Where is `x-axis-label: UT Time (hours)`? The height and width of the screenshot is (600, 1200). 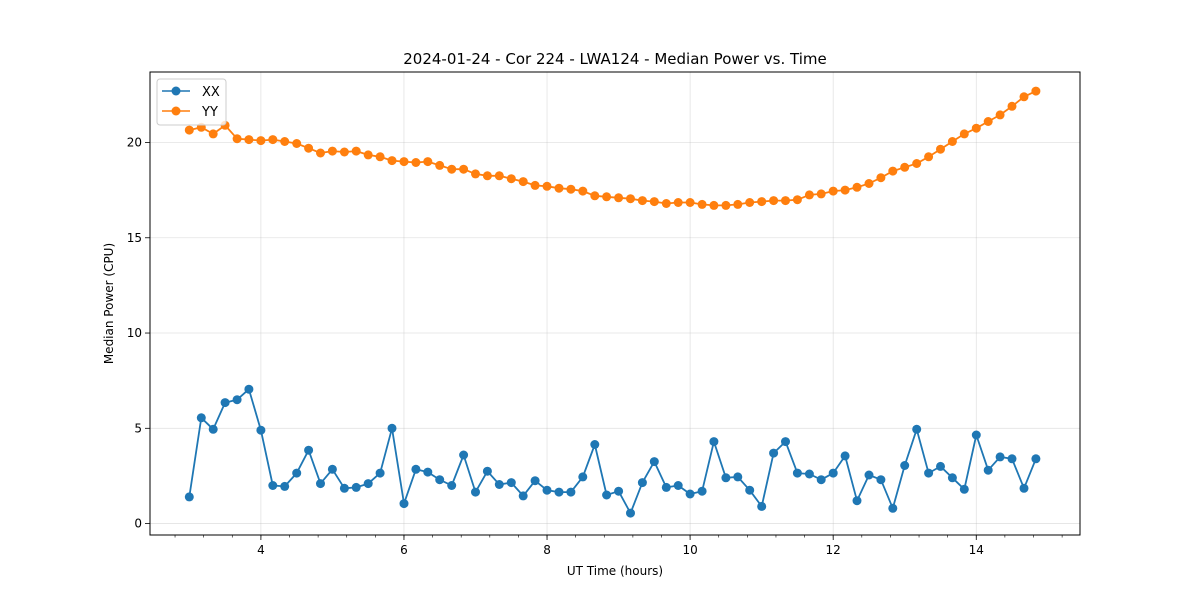
x-axis-label: UT Time (hours) is located at coordinates (615, 571).